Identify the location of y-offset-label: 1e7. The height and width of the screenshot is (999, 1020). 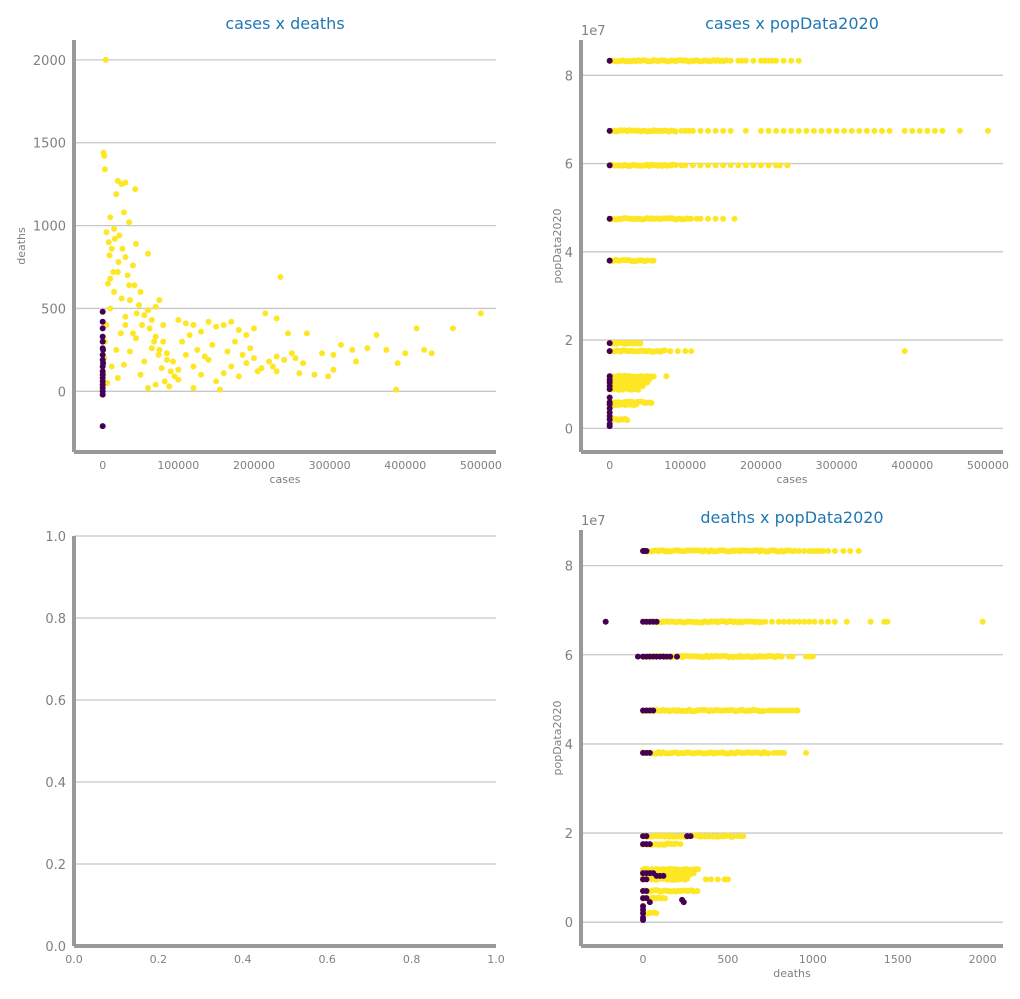
(593, 521).